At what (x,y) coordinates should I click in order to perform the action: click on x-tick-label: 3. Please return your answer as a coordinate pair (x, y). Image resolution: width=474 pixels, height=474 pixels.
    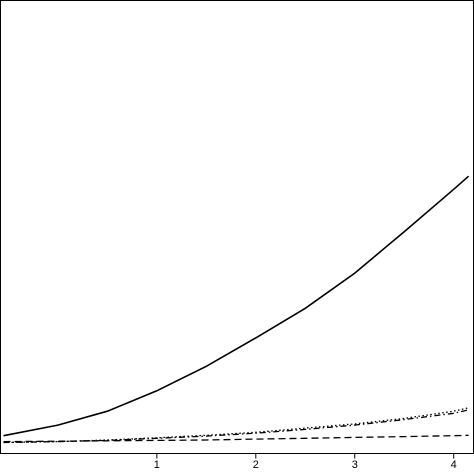
    Looking at the image, I should click on (355, 465).